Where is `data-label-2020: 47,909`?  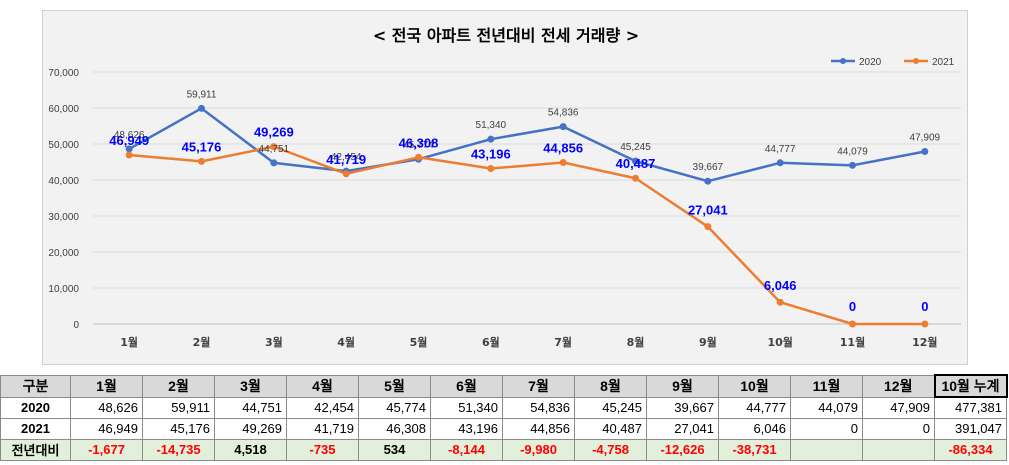 data-label-2020: 47,909 is located at coordinates (925, 138).